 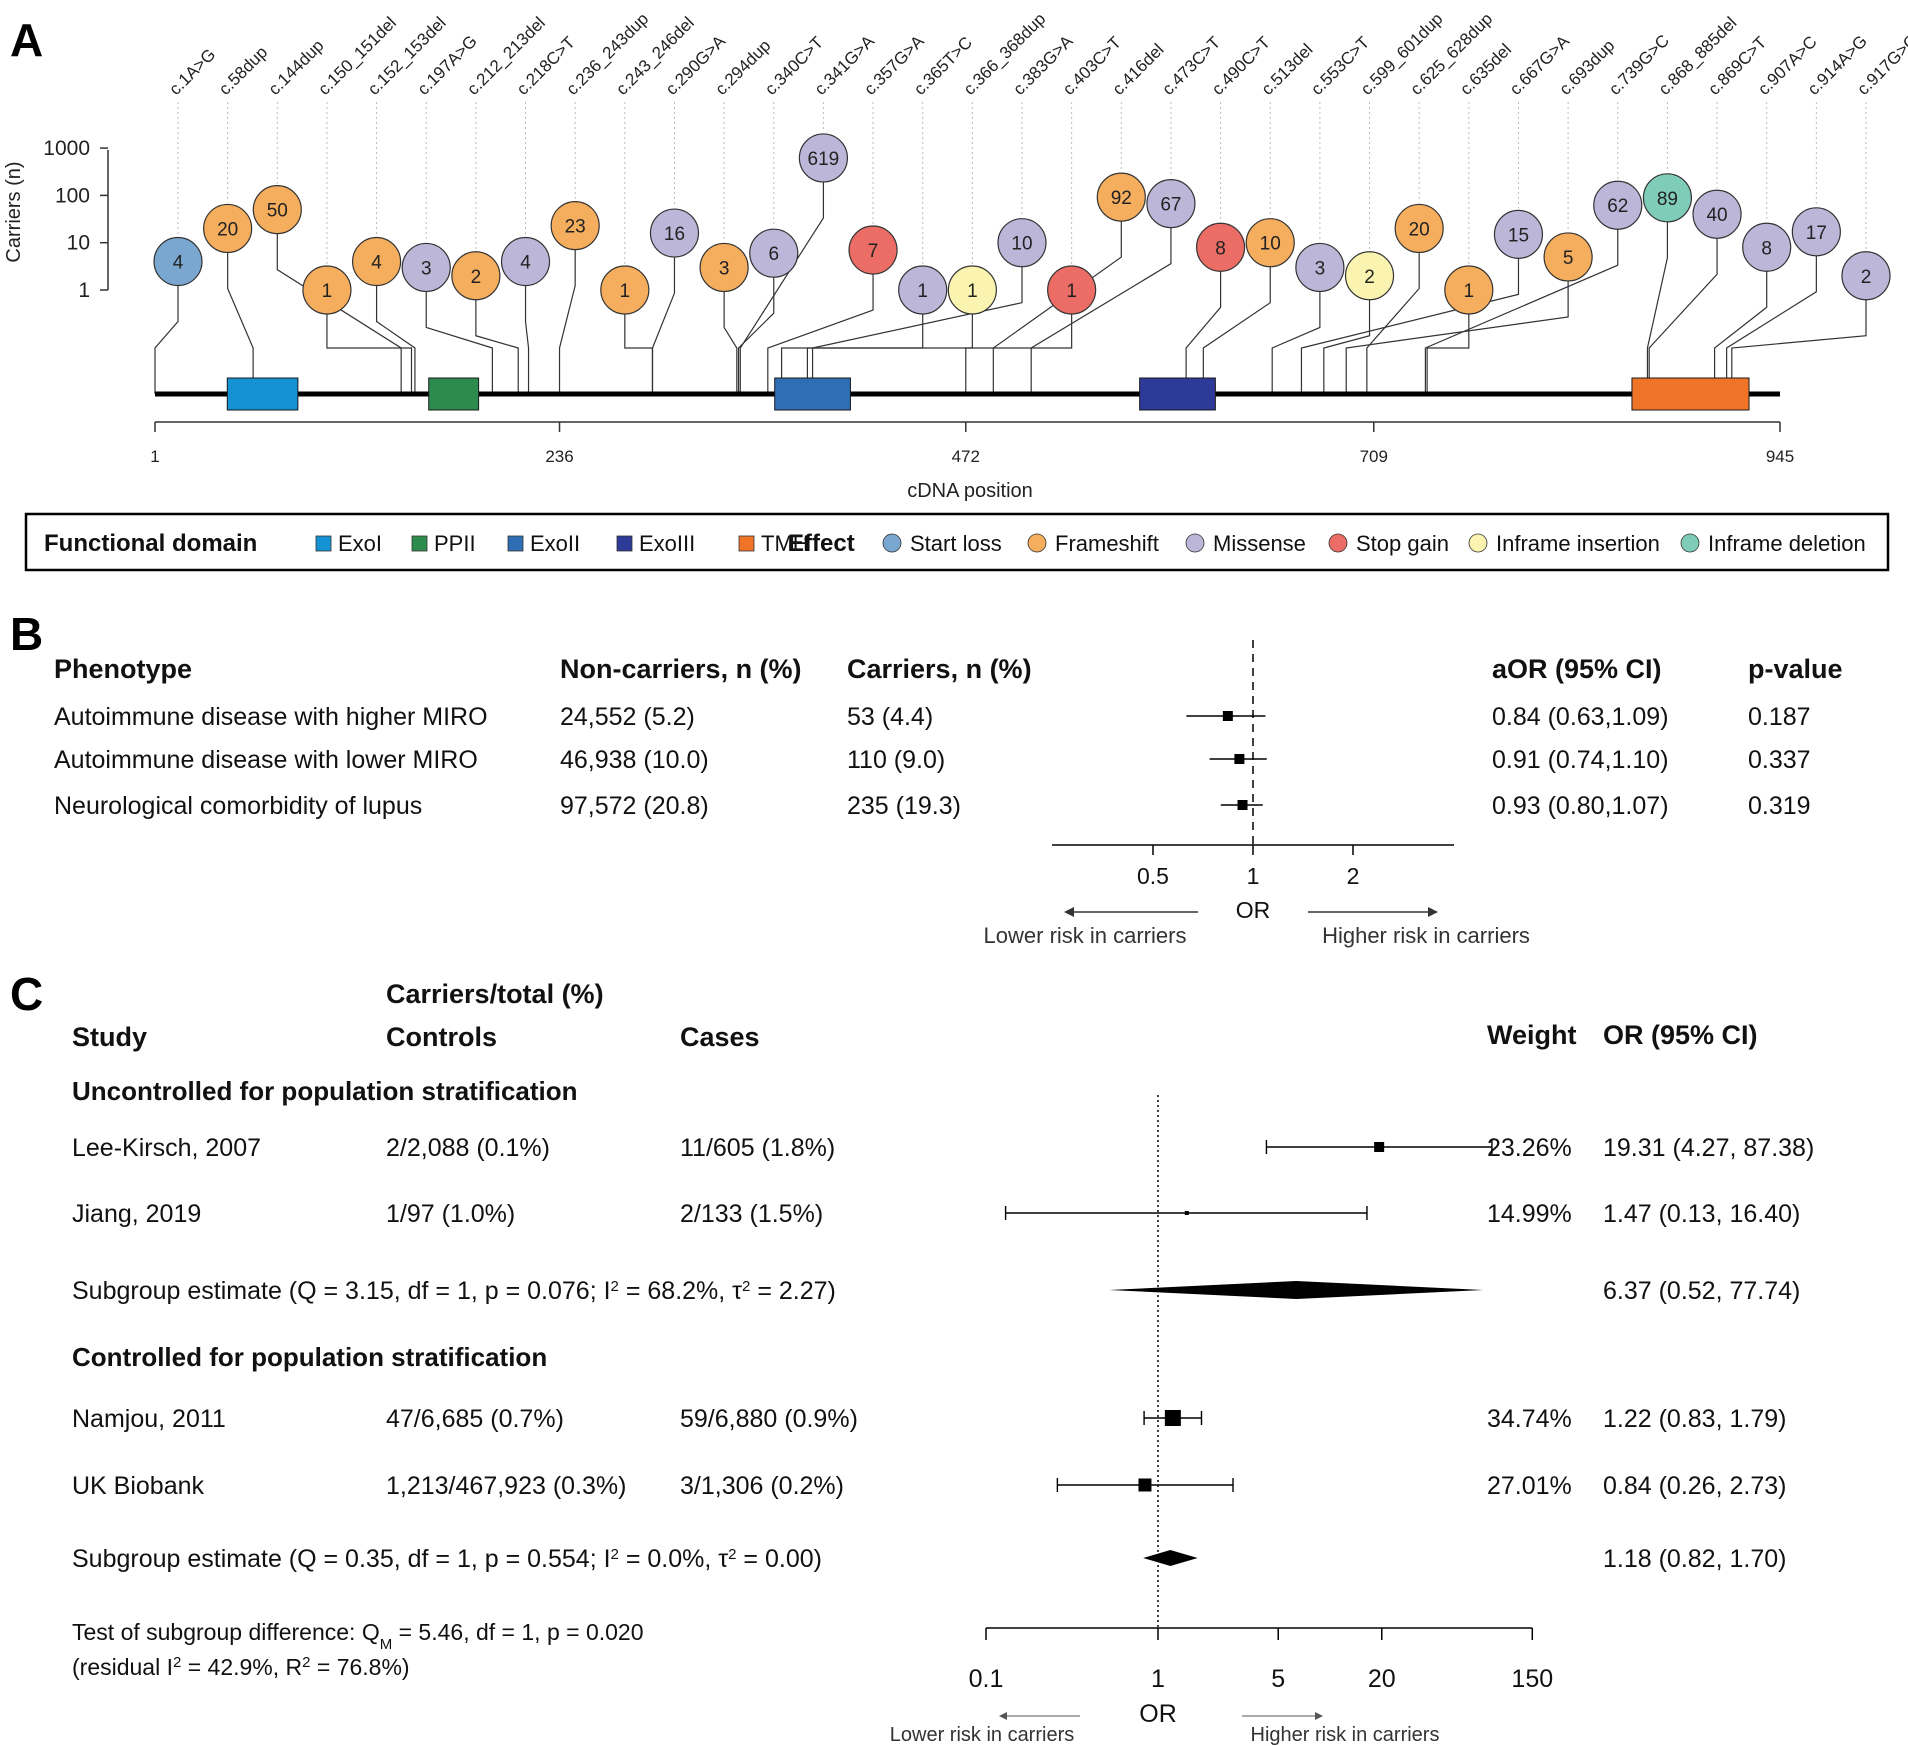 What do you see at coordinates (123, 669) in the screenshot?
I see `header-phenotype: Phenotype` at bounding box center [123, 669].